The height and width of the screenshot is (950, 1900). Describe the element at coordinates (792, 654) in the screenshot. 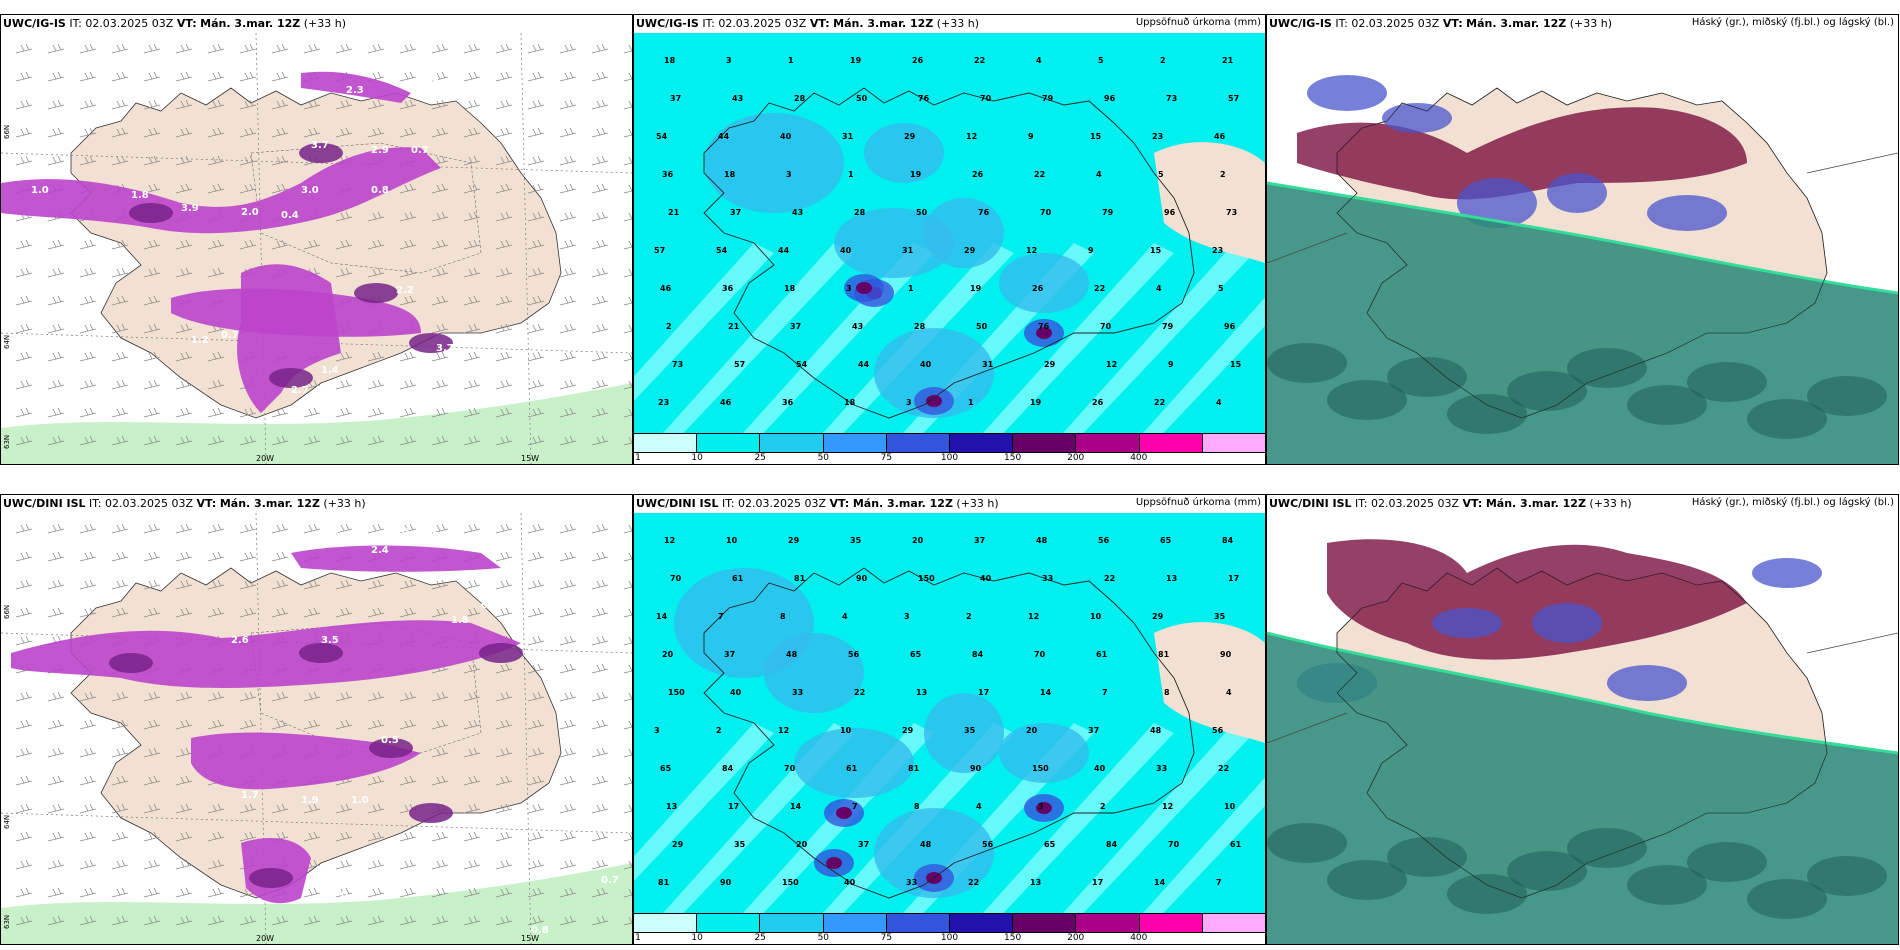

I see `precip-value-label: 48` at that location.